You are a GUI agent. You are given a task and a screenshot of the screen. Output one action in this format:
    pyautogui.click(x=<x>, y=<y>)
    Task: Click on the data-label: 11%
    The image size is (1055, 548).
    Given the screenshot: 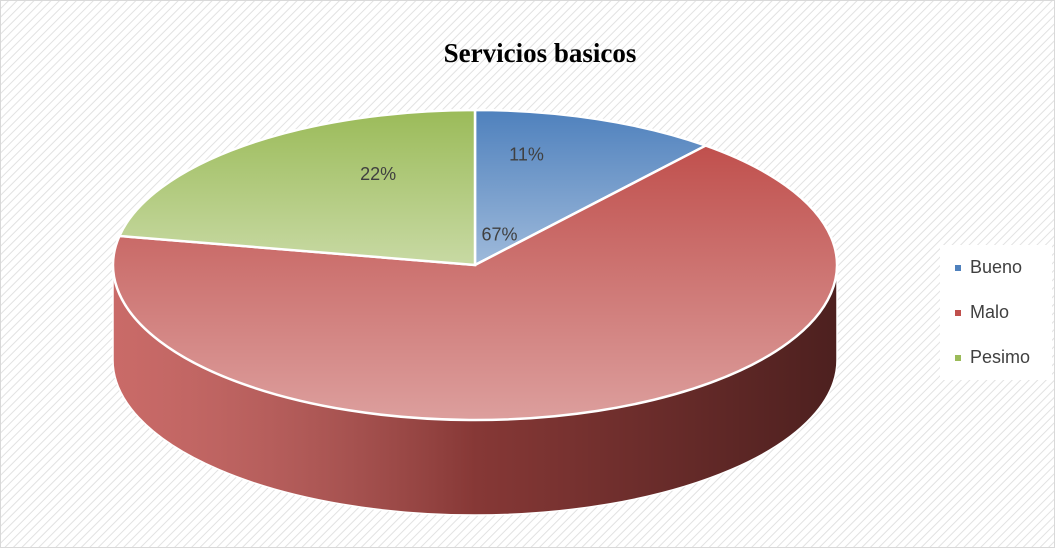 What is the action you would take?
    pyautogui.click(x=526, y=154)
    